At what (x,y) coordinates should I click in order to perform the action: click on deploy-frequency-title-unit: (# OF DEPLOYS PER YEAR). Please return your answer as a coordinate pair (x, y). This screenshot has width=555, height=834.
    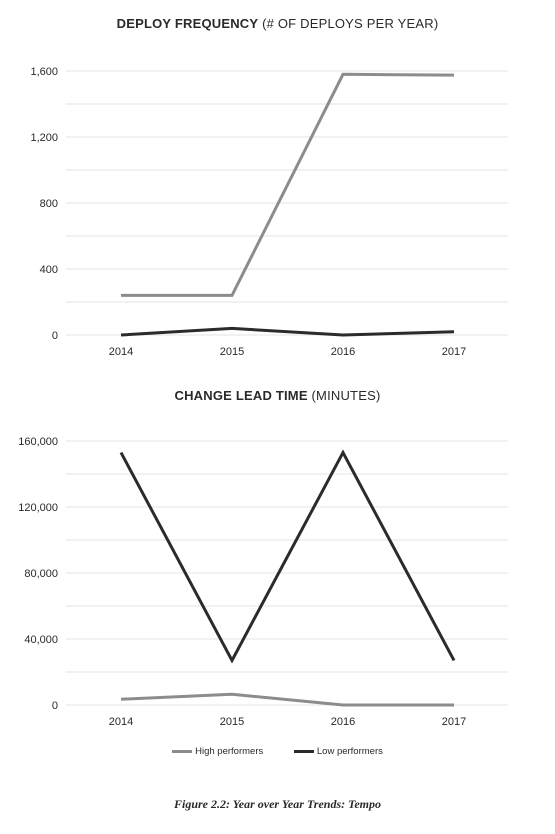
    Looking at the image, I should click on (350, 23).